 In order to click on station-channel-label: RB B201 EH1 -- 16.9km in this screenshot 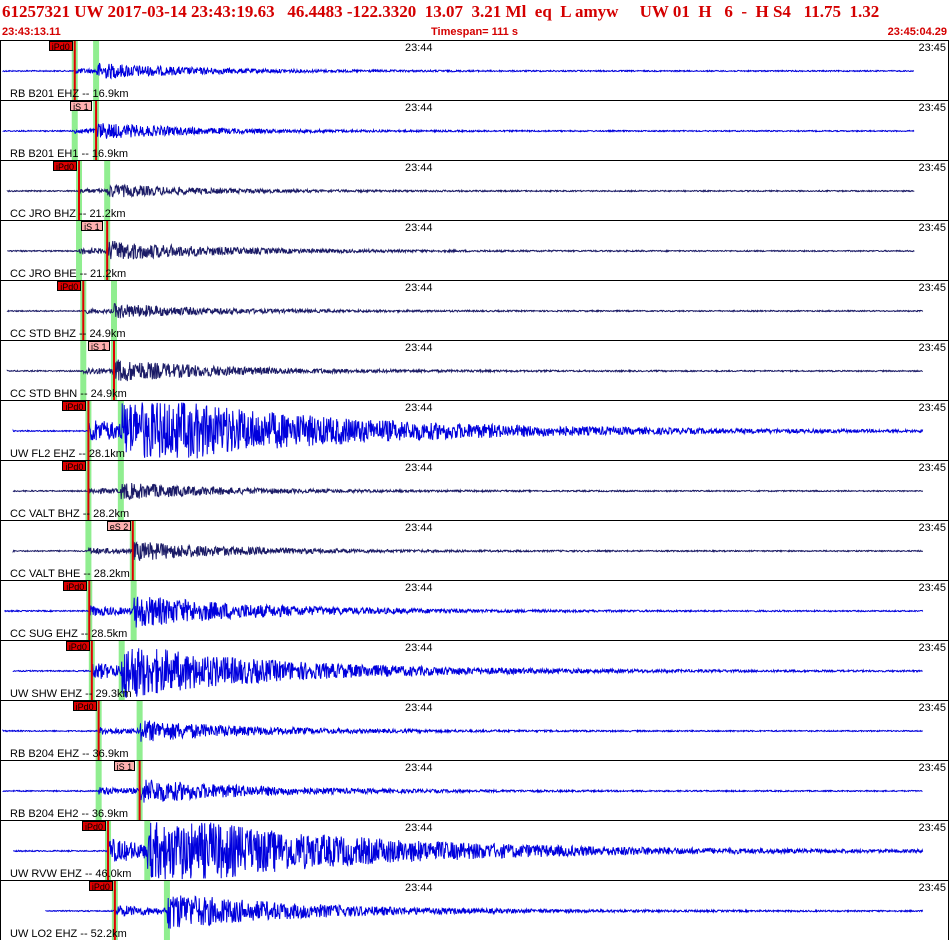, I will do `click(69, 154)`.